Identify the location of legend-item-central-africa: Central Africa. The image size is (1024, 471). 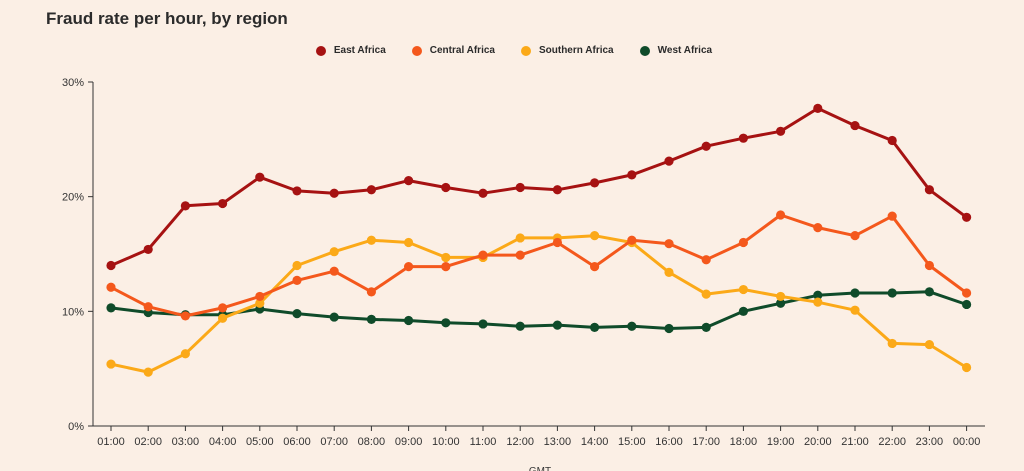
(453, 50).